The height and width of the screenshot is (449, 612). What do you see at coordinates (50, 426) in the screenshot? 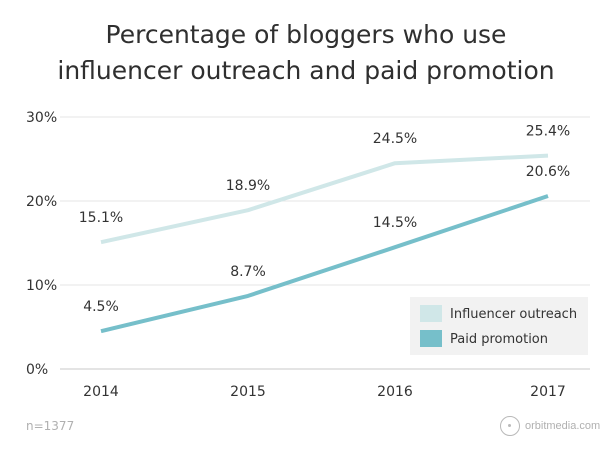
I see `sample-size-note: n=1377` at bounding box center [50, 426].